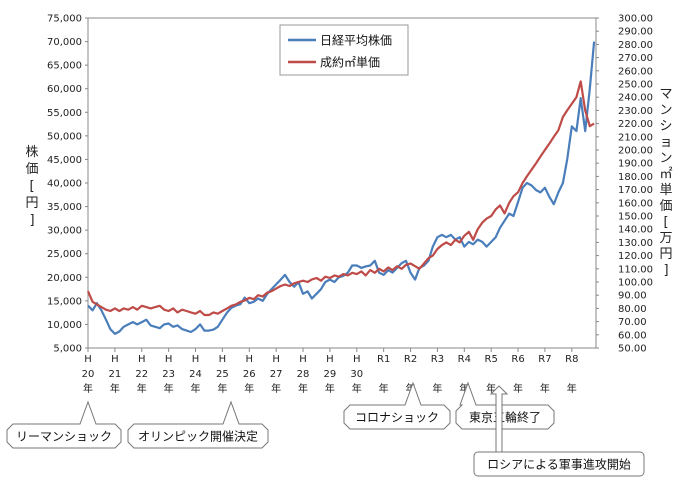 The image size is (680, 483). What do you see at coordinates (64, 207) in the screenshot?
I see `left-tick-label: 35,000` at bounding box center [64, 207].